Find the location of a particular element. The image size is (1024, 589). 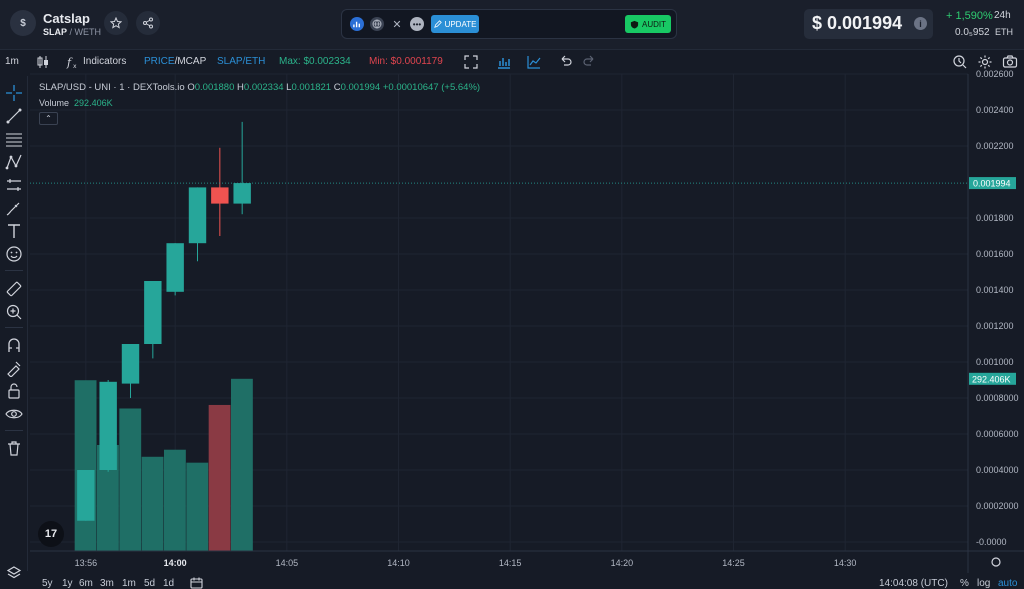

interval-selector: 1m is located at coordinates (12, 61).